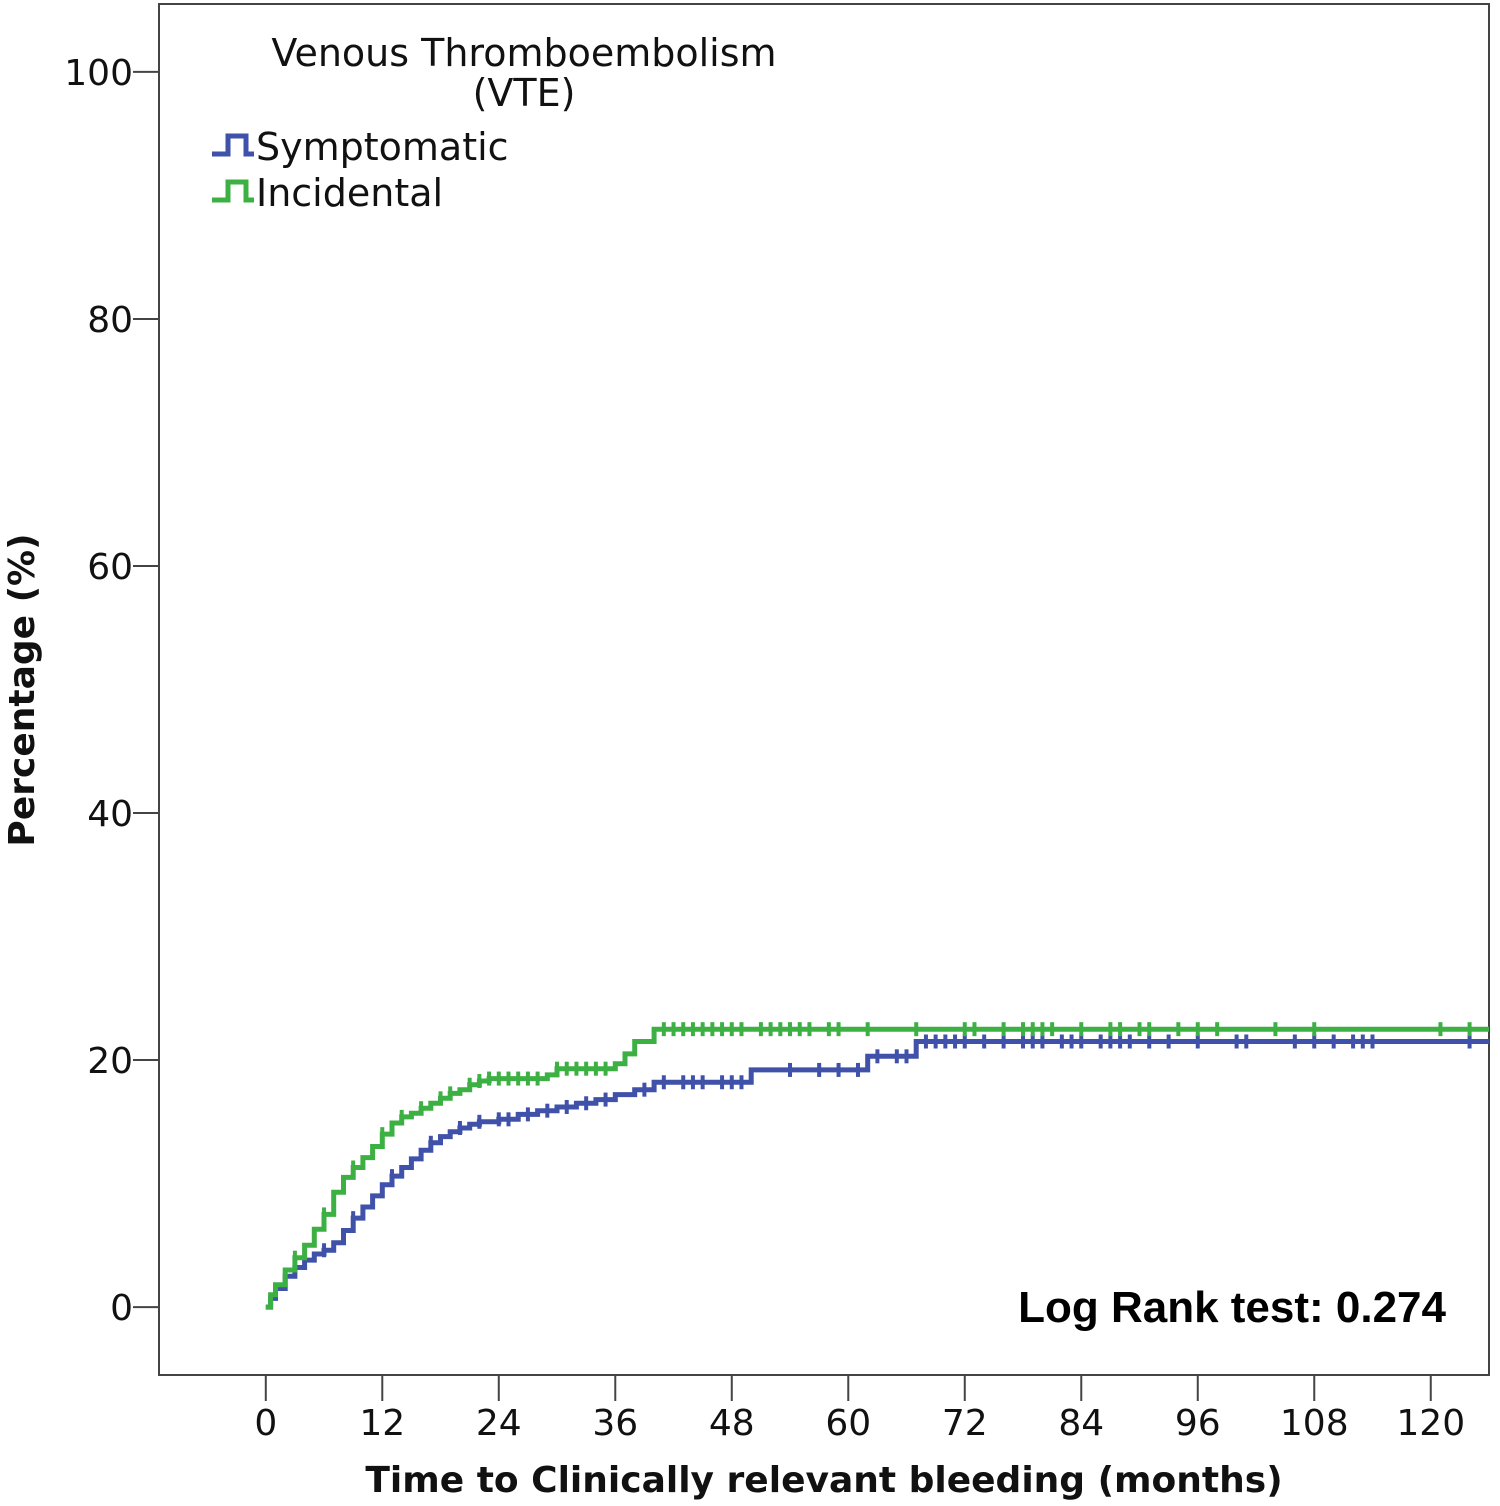 The height and width of the screenshot is (1506, 1500). I want to click on y-tick-label: 40, so click(110, 814).